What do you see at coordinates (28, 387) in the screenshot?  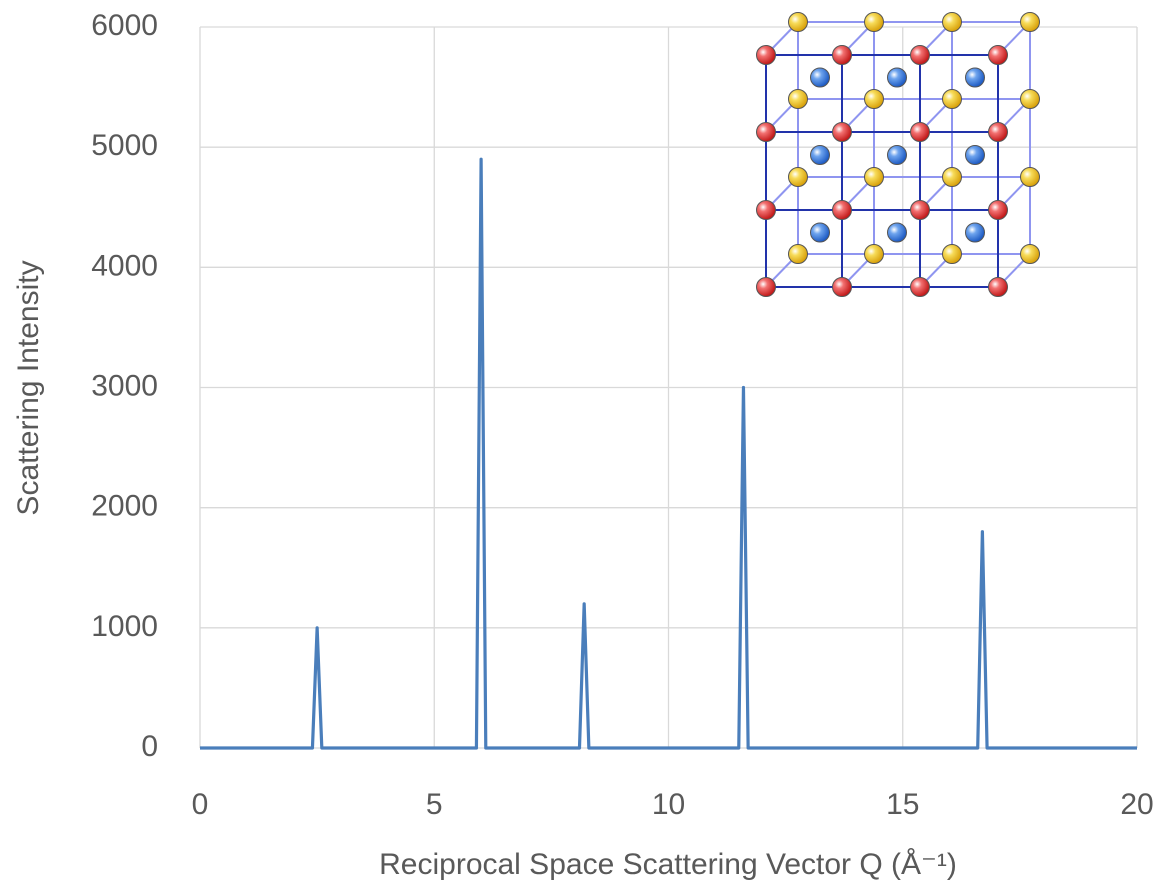 I see `y-axis-label: Scattering Intensity` at bounding box center [28, 387].